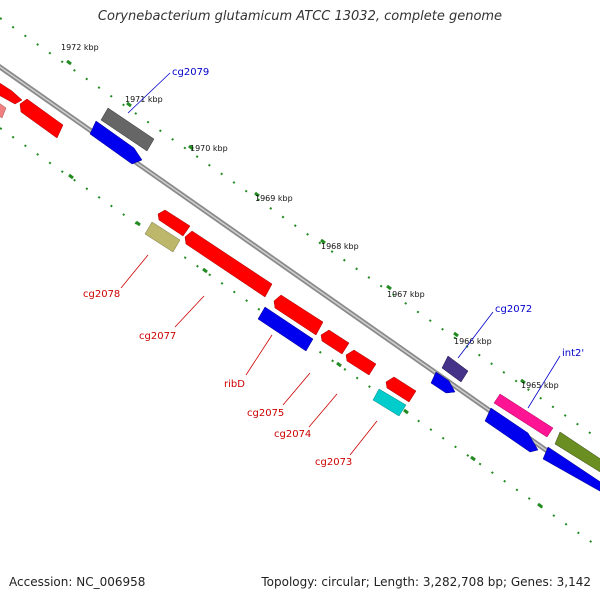  I want to click on gene-arrow-ribD, so click(285, 329).